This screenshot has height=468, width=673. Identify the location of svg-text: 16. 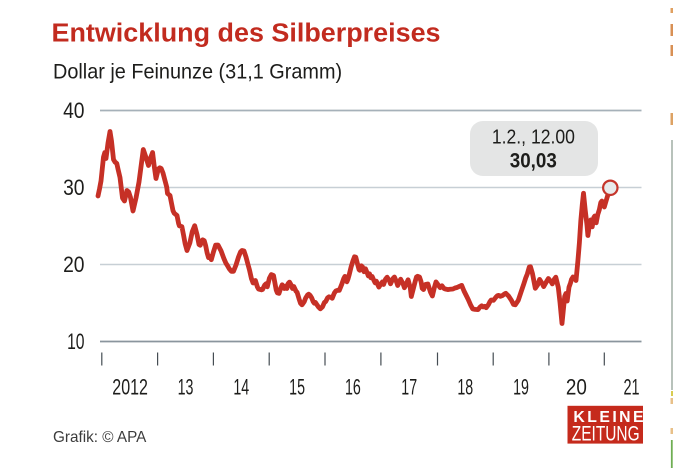
(353, 387).